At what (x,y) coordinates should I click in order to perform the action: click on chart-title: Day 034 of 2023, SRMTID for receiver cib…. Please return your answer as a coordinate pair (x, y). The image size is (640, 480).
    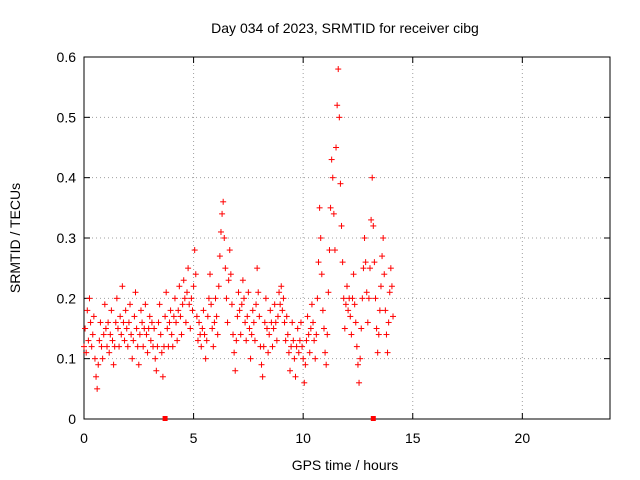
    Looking at the image, I should click on (345, 28).